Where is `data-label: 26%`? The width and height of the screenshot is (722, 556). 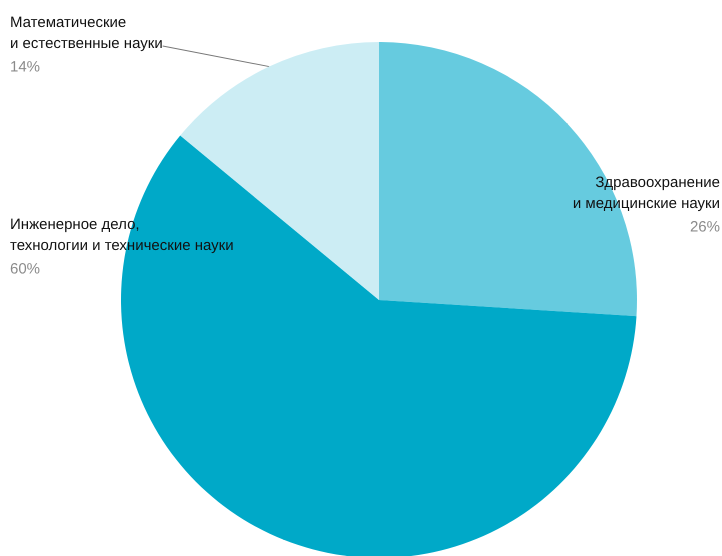
data-label: 26% is located at coordinates (705, 227).